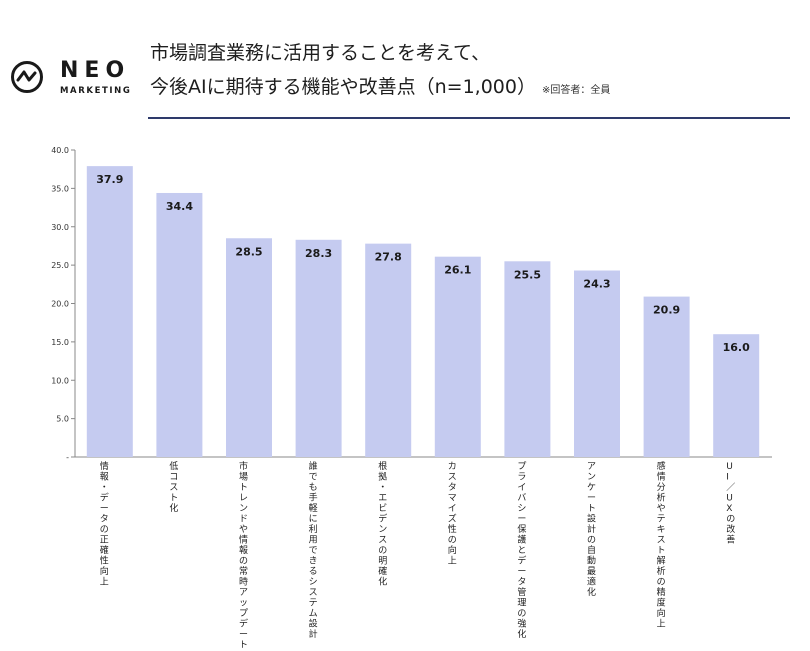 Image resolution: width=810 pixels, height=651 pixels. What do you see at coordinates (67, 457) in the screenshot?
I see `y-tick-label: -` at bounding box center [67, 457].